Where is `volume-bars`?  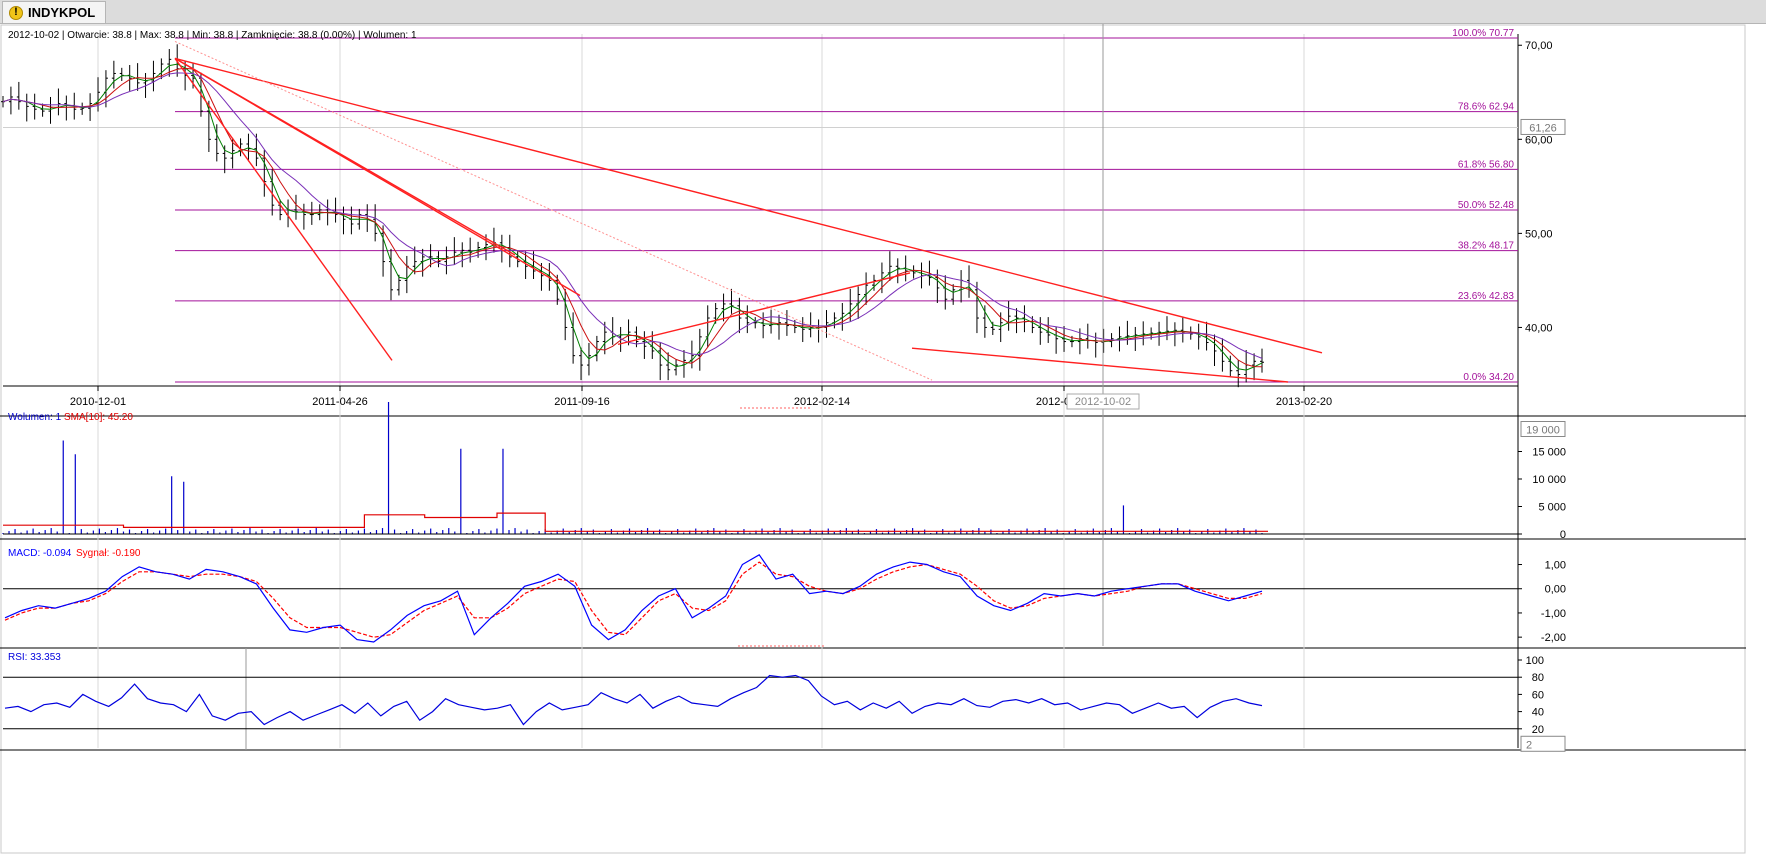 volume-bars is located at coordinates (632, 468).